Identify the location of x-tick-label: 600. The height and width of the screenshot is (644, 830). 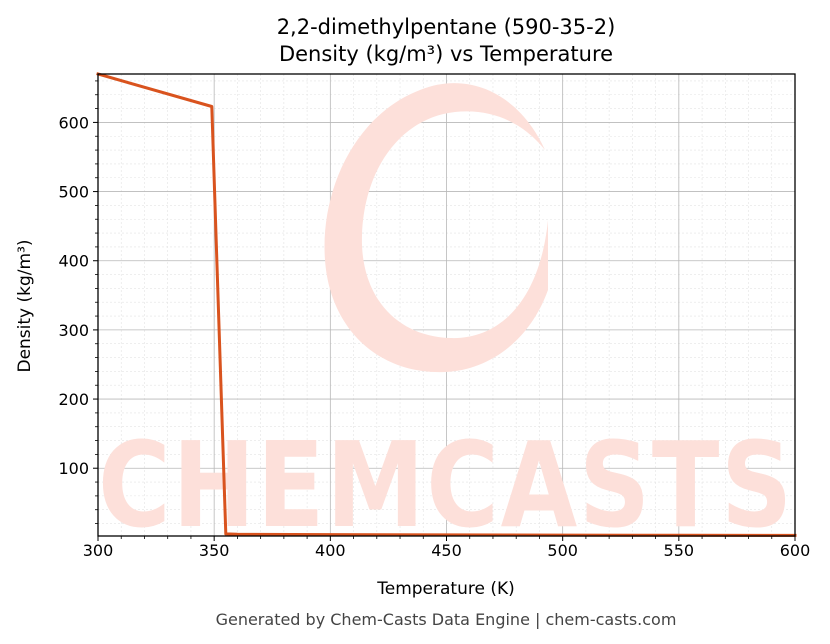
(795, 550).